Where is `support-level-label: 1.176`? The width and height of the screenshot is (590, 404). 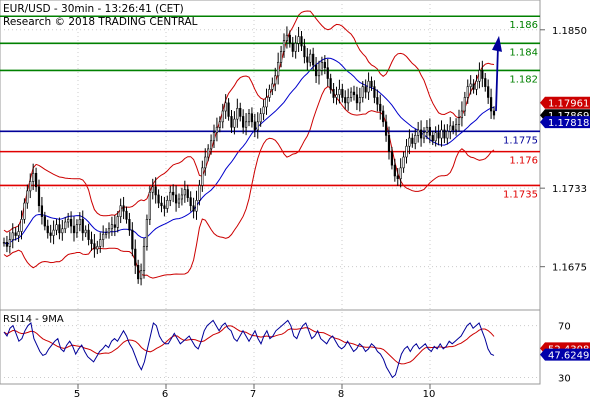
support-level-label: 1.176 is located at coordinates (523, 161).